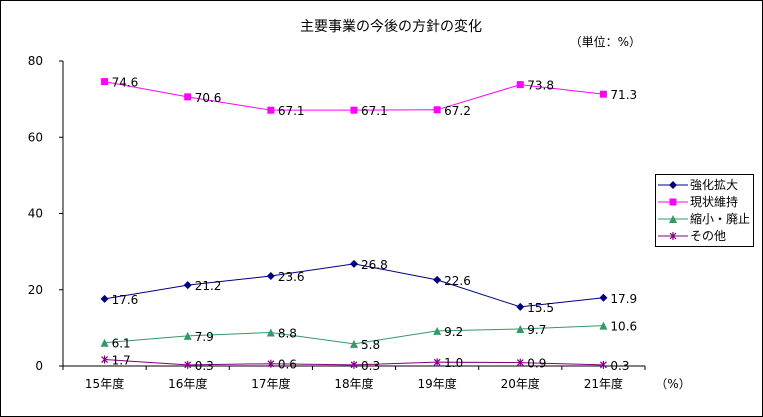  What do you see at coordinates (270, 383) in the screenshot?
I see `x-tick-label: 17年度` at bounding box center [270, 383].